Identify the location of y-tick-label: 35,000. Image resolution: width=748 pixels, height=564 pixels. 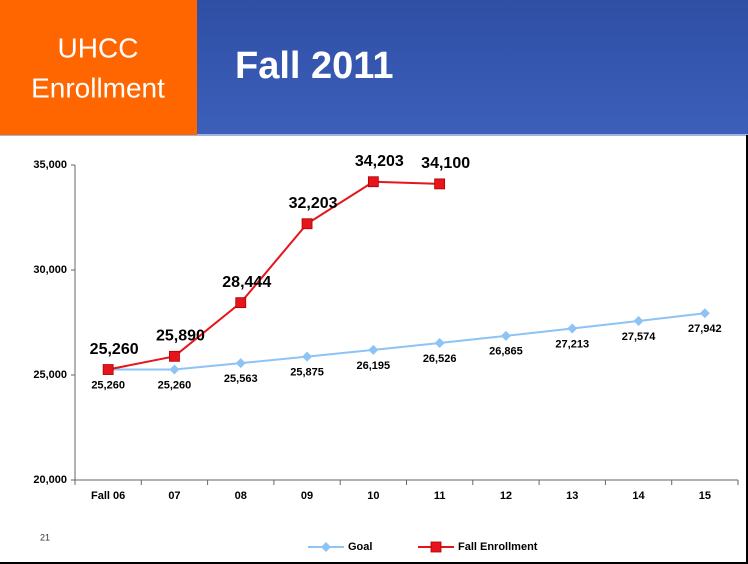
(50, 165).